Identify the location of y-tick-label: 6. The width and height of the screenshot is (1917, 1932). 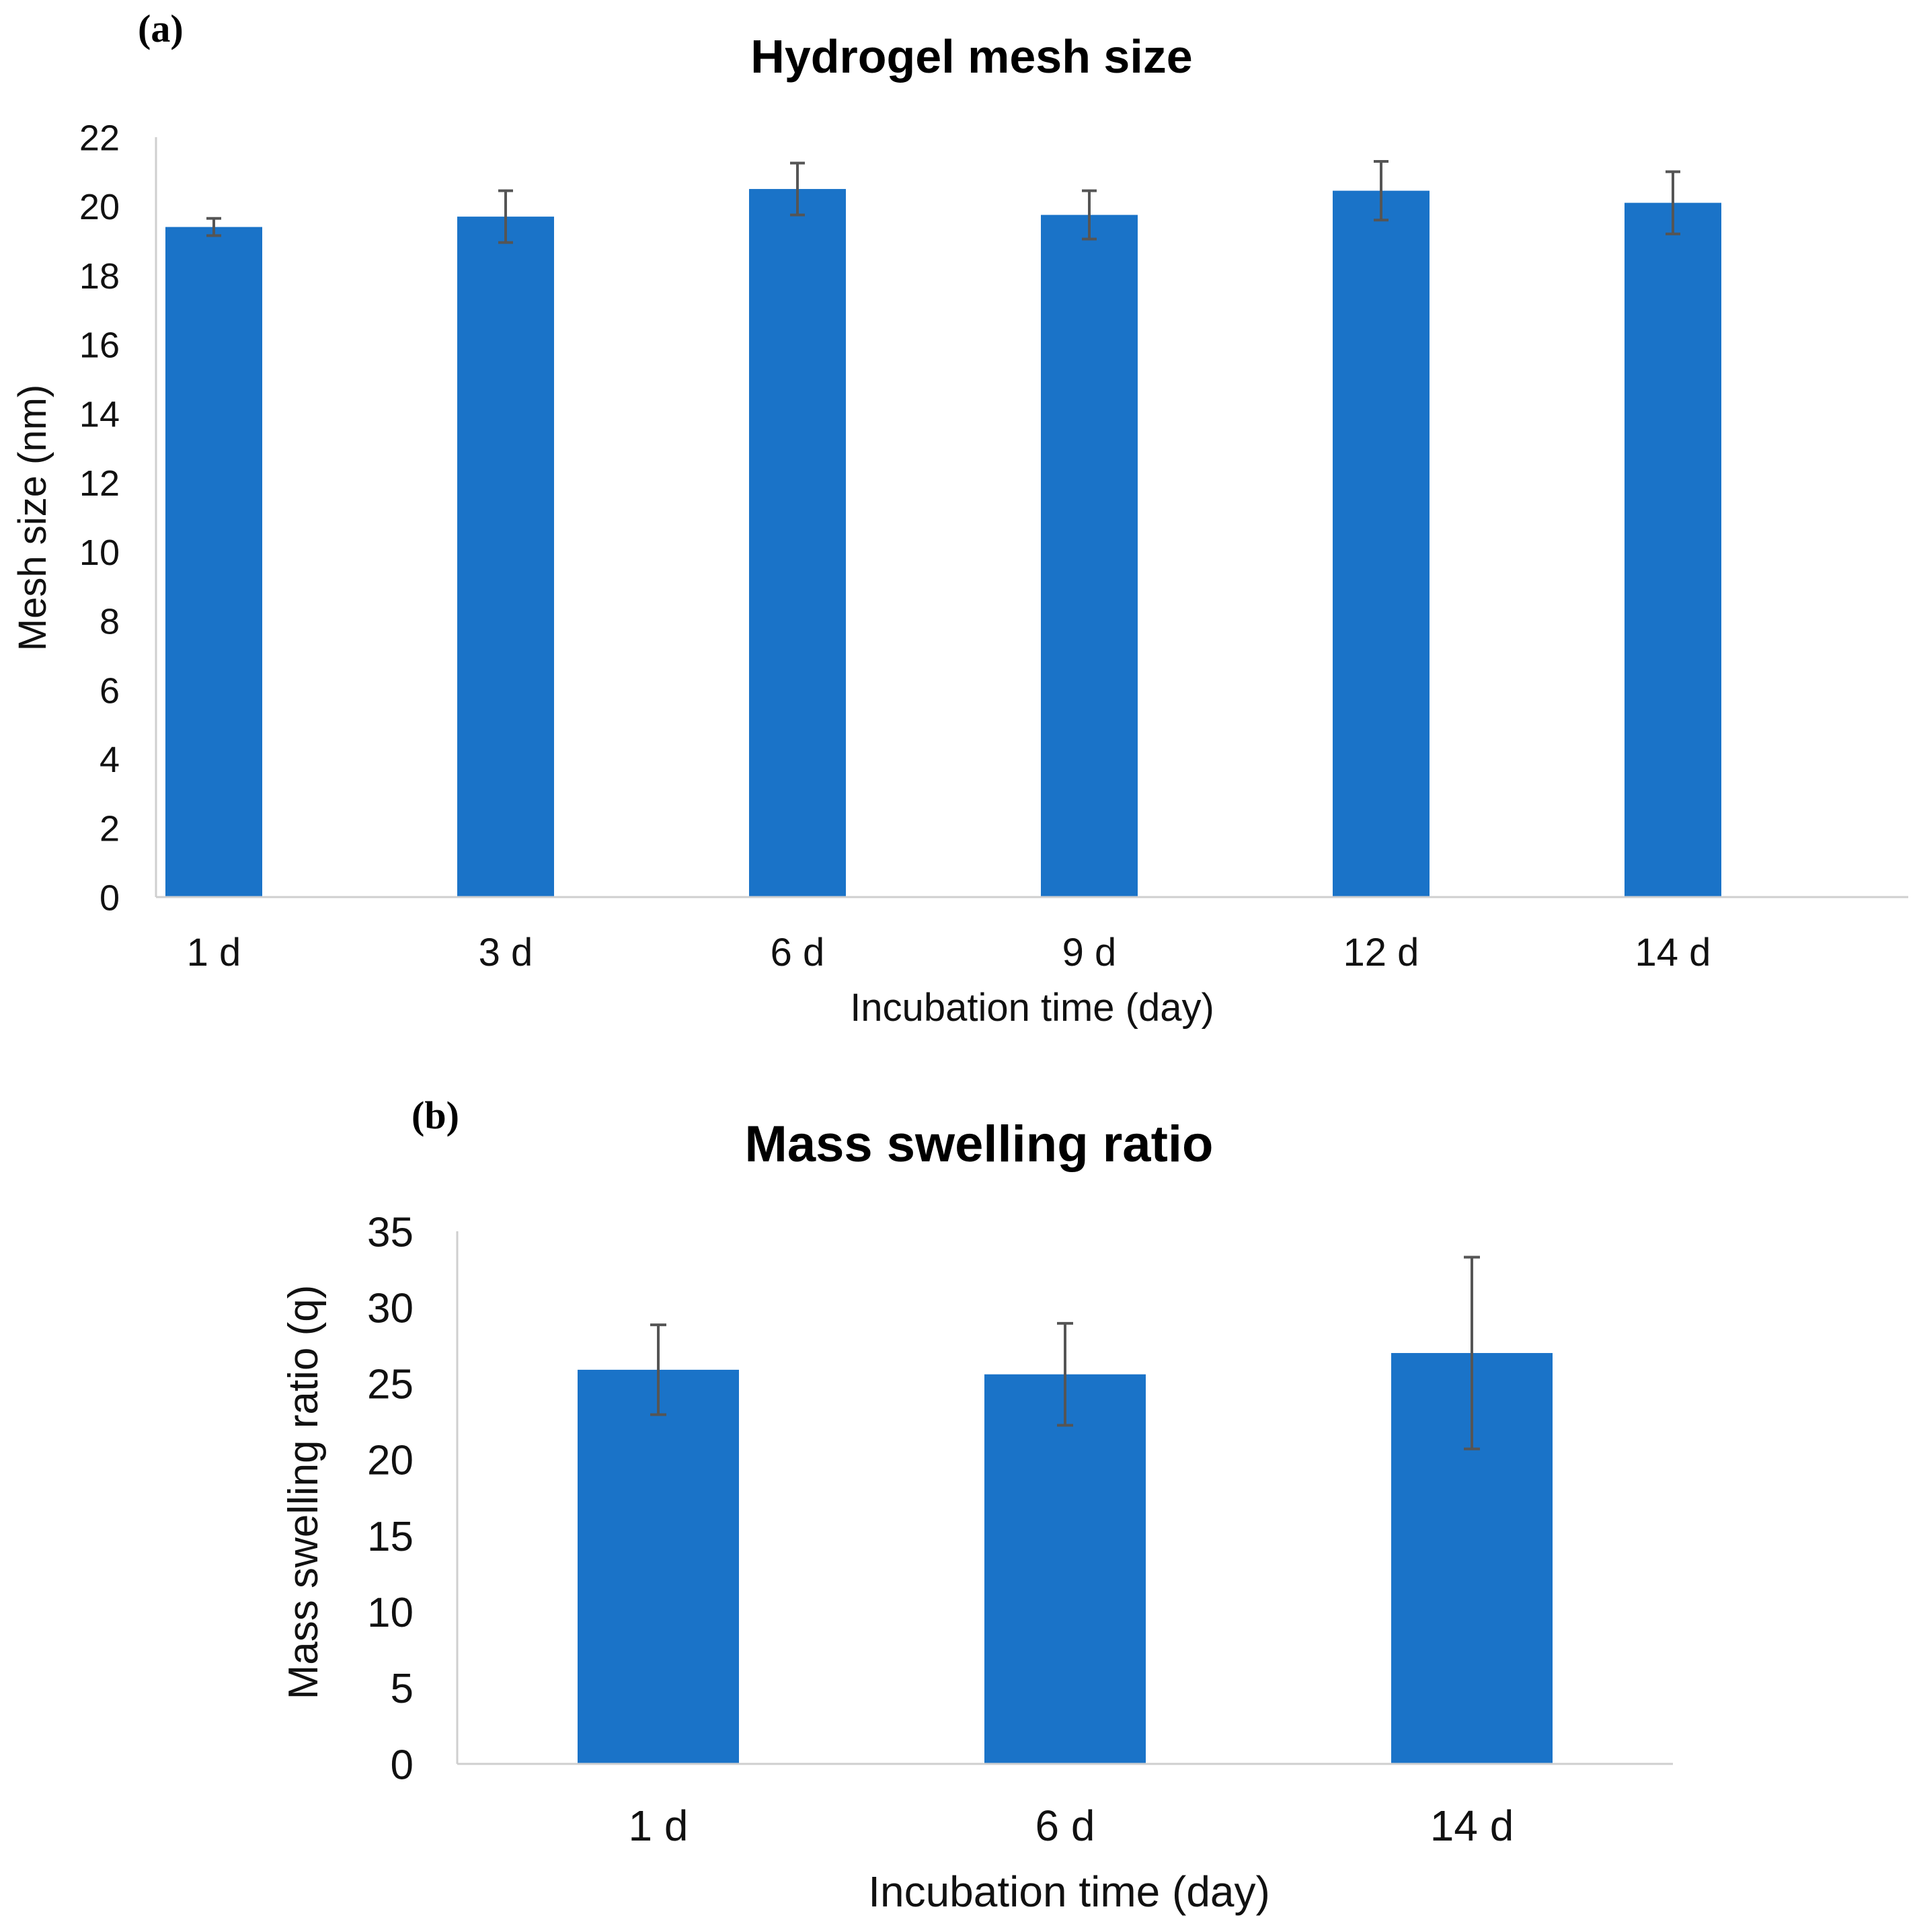
(110, 690).